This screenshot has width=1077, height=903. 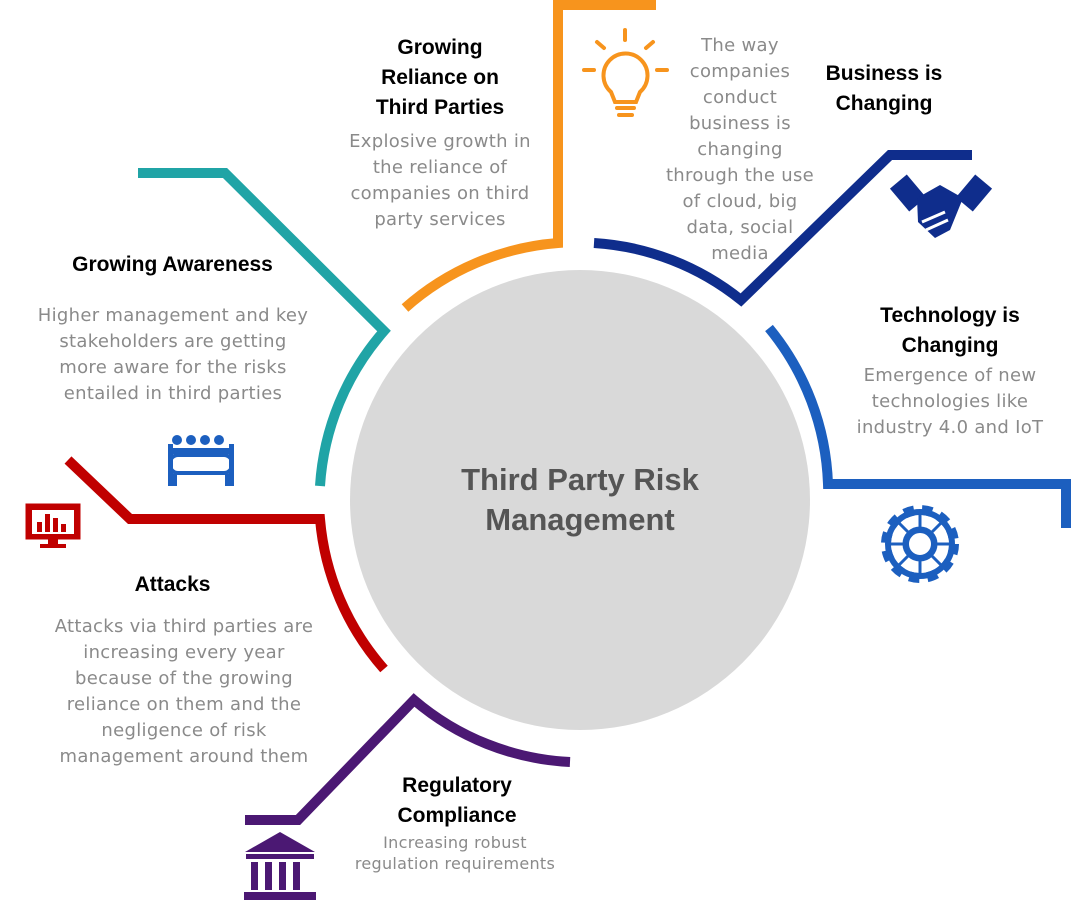 What do you see at coordinates (941, 206) in the screenshot?
I see `handshake-icon` at bounding box center [941, 206].